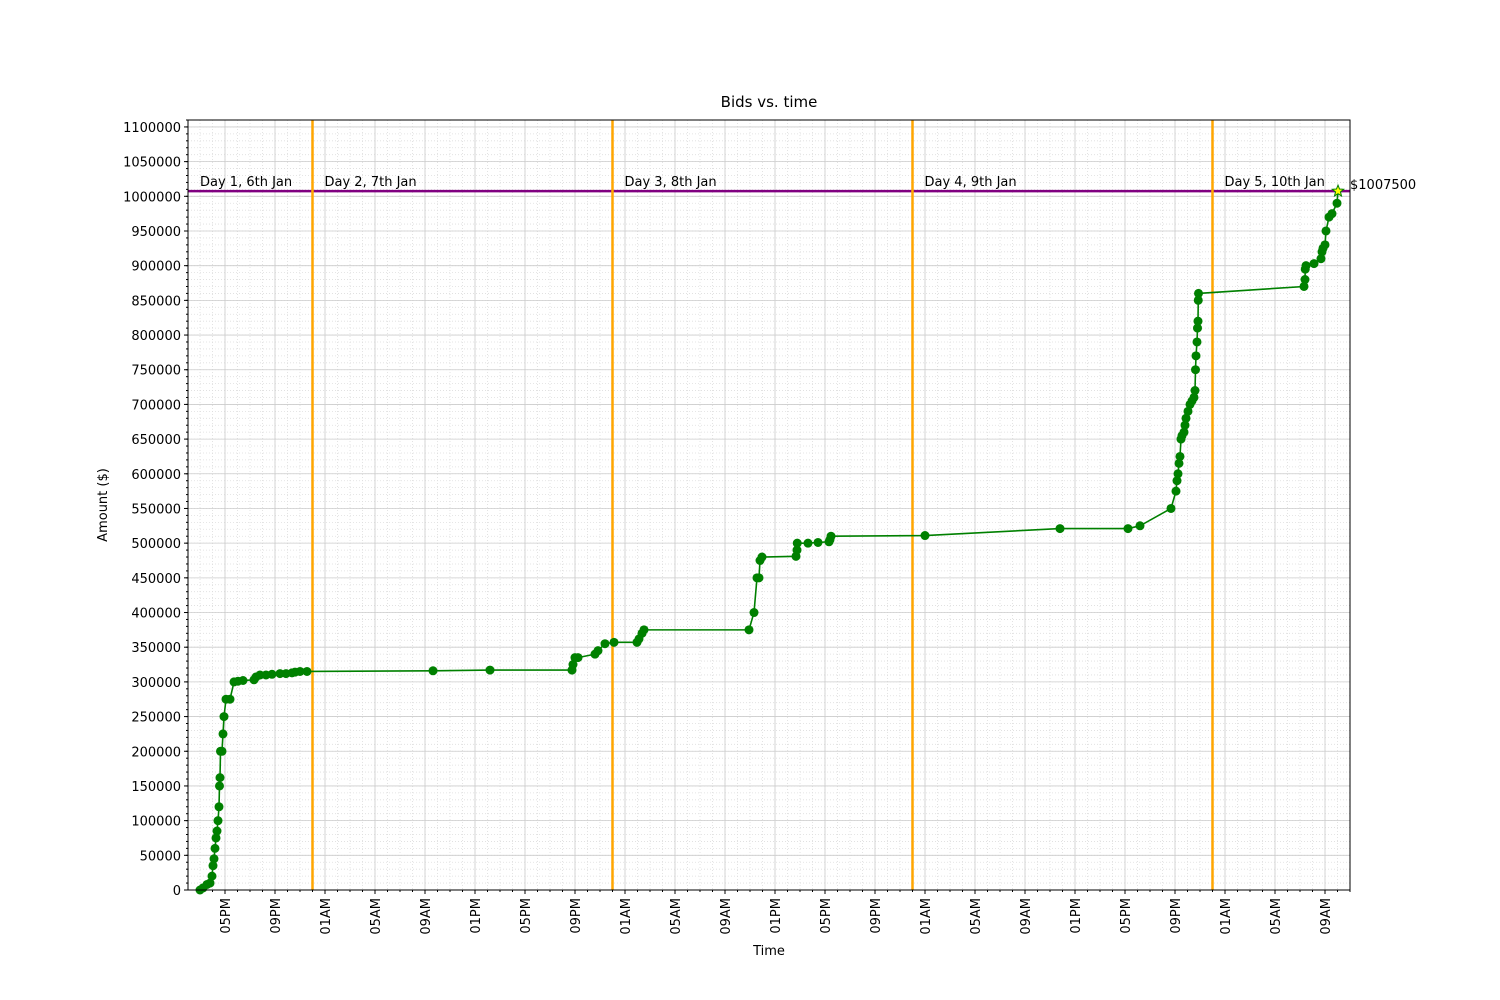 Image resolution: width=1500 pixels, height=1000 pixels. Describe the element at coordinates (156, 336) in the screenshot. I see `y-tick-label: 800000` at that location.